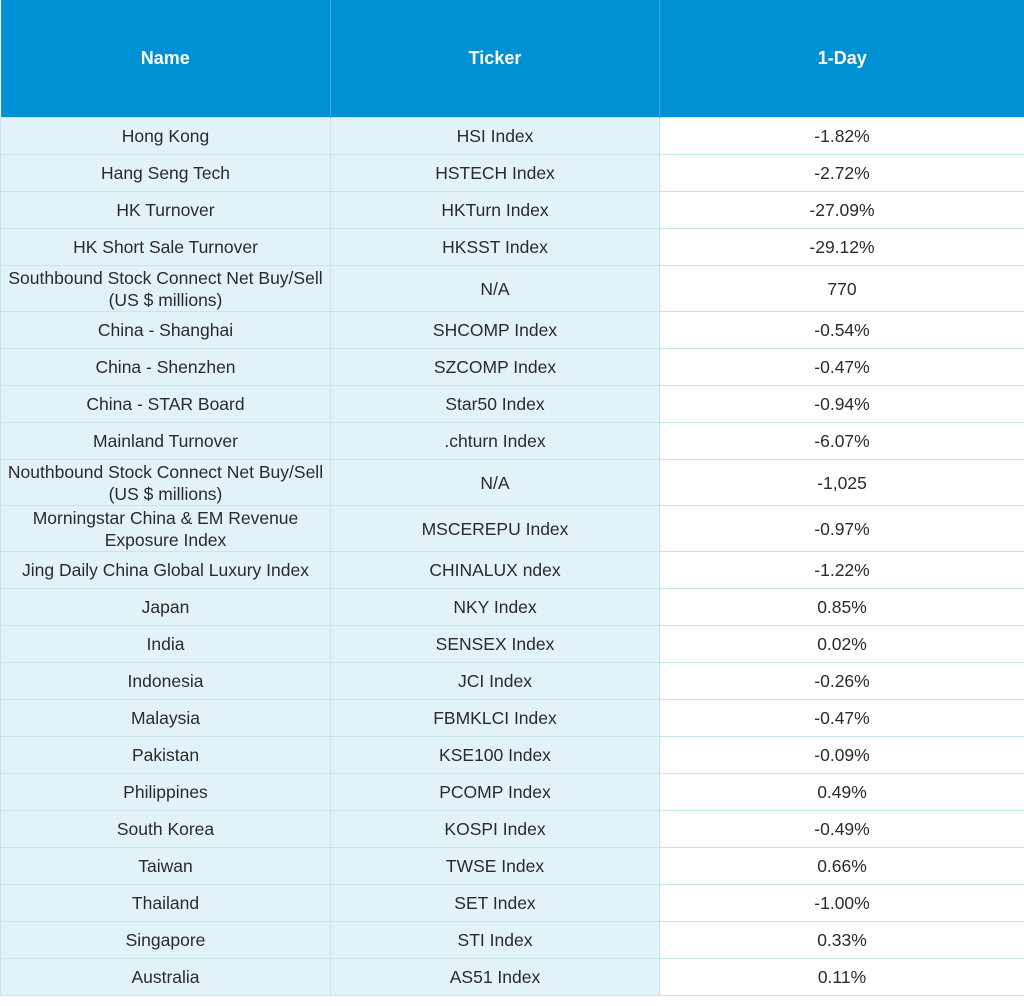  Describe the element at coordinates (841, 829) in the screenshot. I see `change-cell: -0.49%` at that location.